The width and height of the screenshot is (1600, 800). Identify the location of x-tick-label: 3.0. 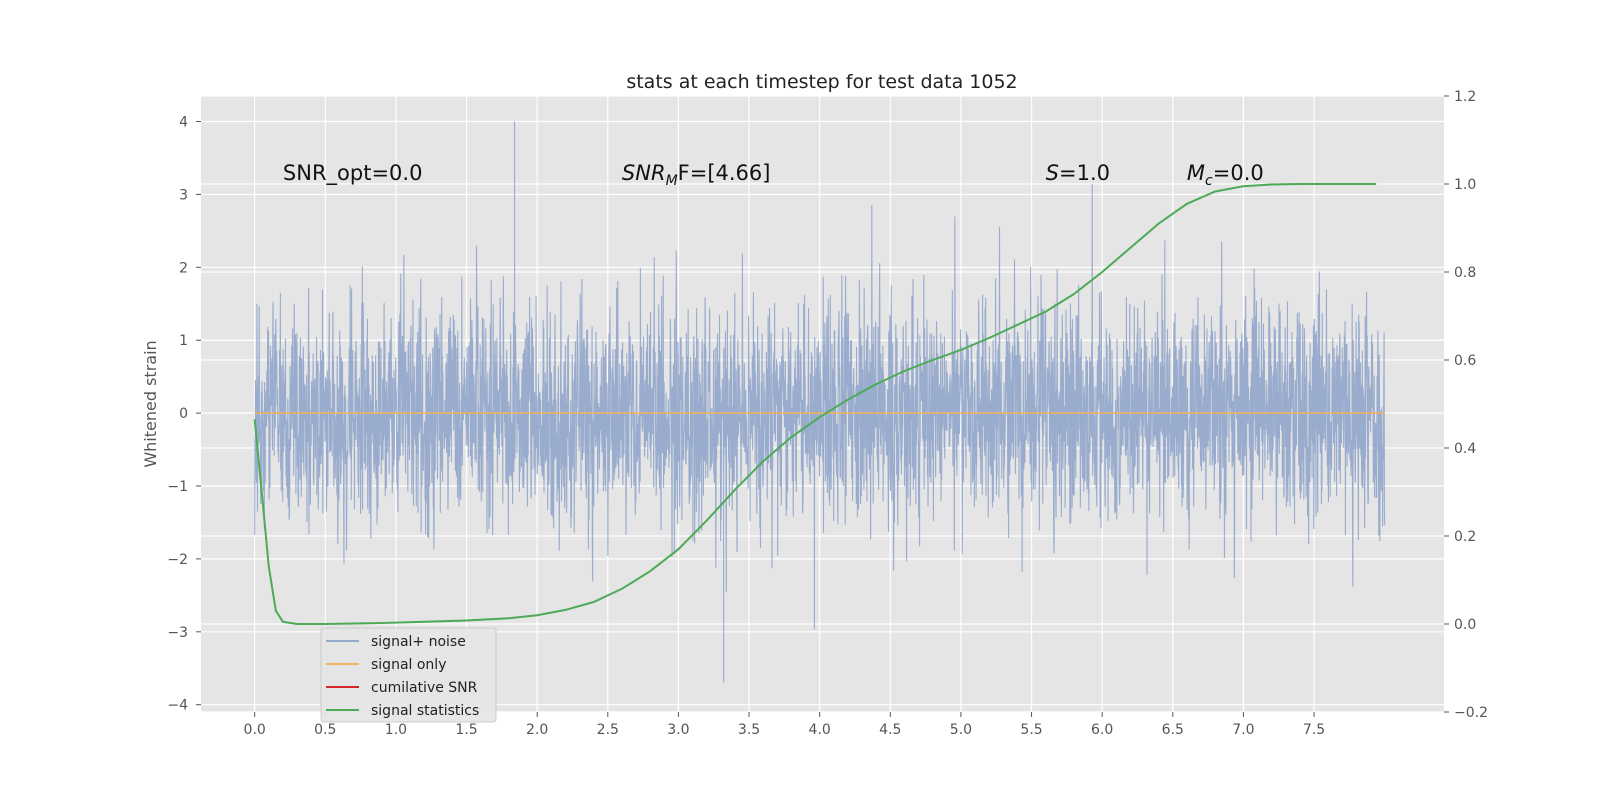
(678, 730).